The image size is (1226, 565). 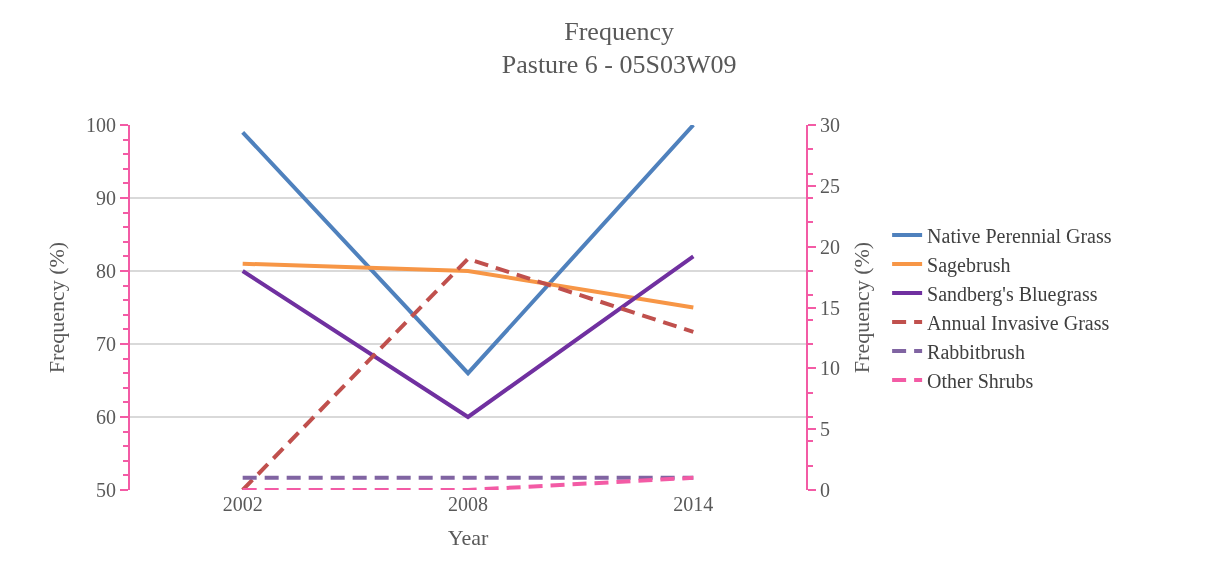 I want to click on x-tick-label: 2008, so click(x=468, y=504).